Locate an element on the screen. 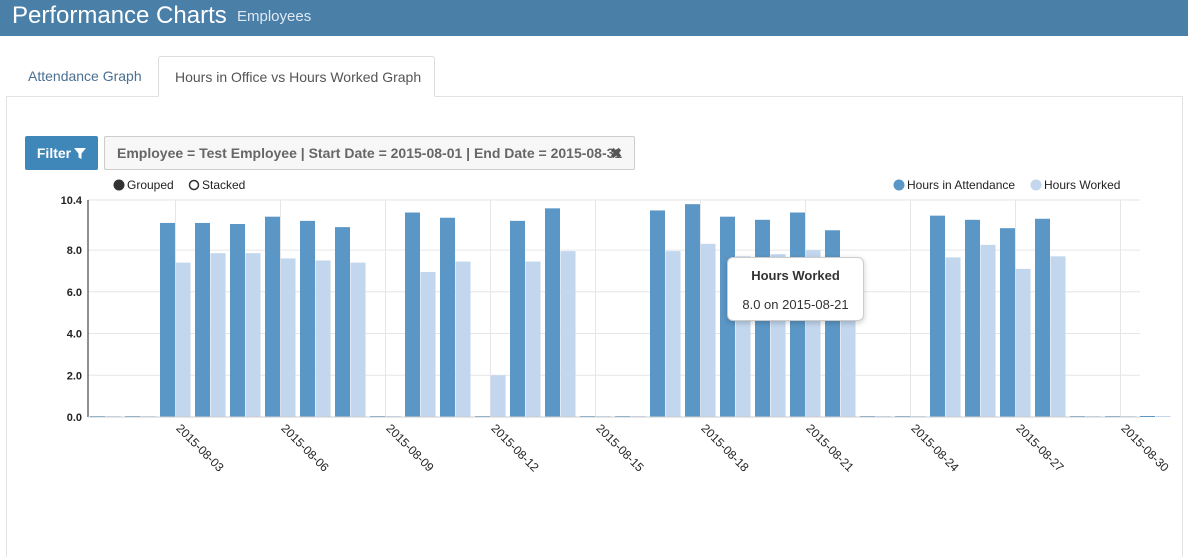 The image size is (1188, 557). stacked-radio is located at coordinates (194, 185).